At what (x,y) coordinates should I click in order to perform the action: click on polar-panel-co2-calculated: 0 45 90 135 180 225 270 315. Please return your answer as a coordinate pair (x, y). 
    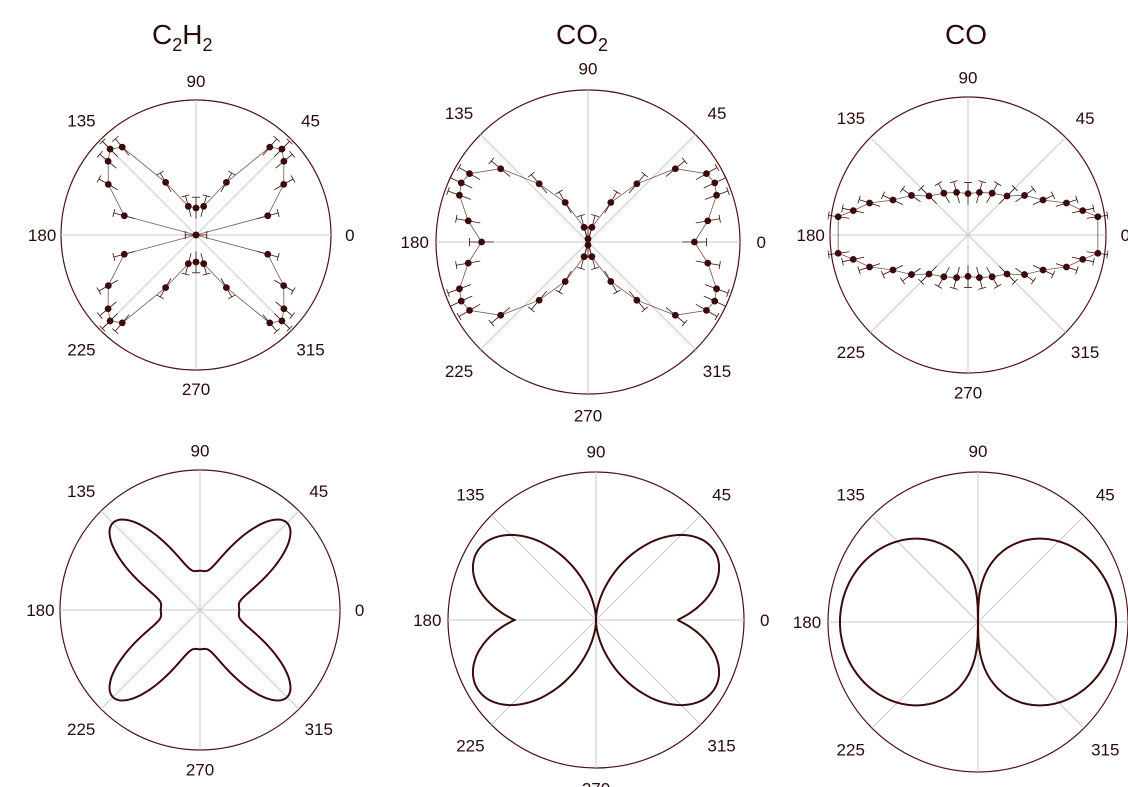
    Looking at the image, I should click on (591, 614).